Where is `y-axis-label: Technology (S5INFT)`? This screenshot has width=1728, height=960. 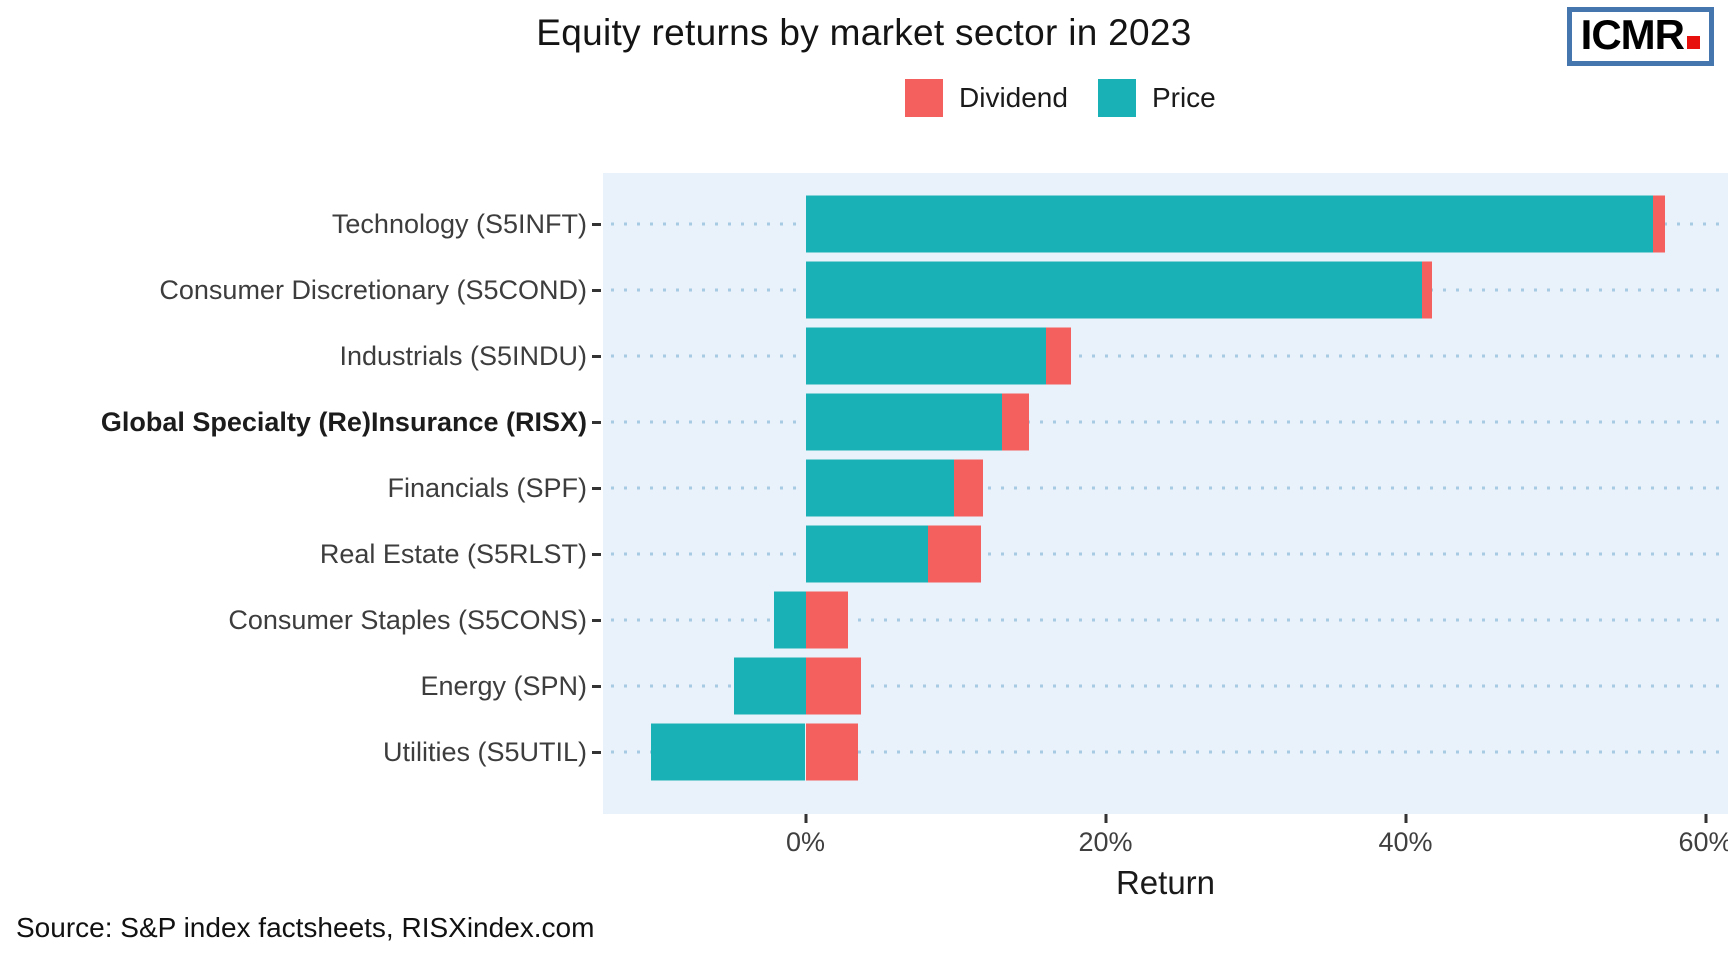 y-axis-label: Technology (S5INFT) is located at coordinates (301, 224).